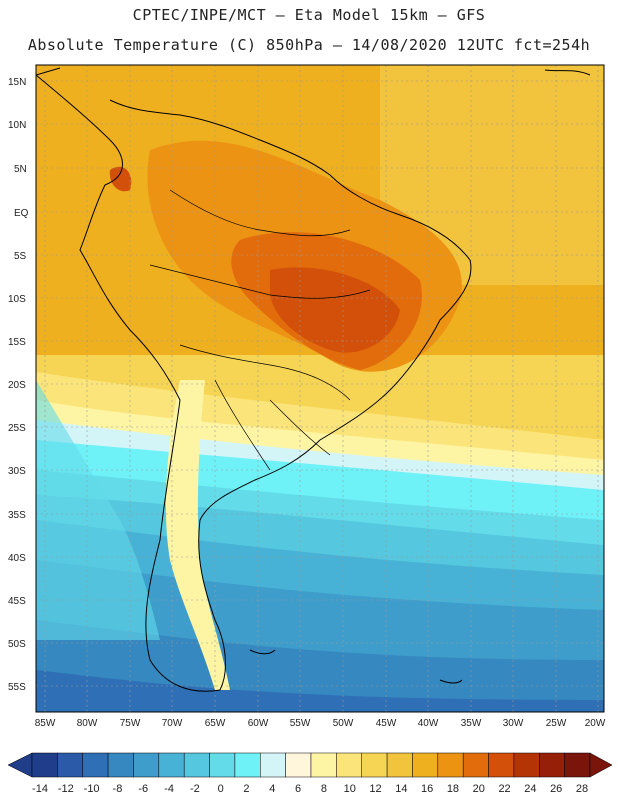 The width and height of the screenshot is (618, 800). I want to click on lat-label: 35S, so click(17, 515).